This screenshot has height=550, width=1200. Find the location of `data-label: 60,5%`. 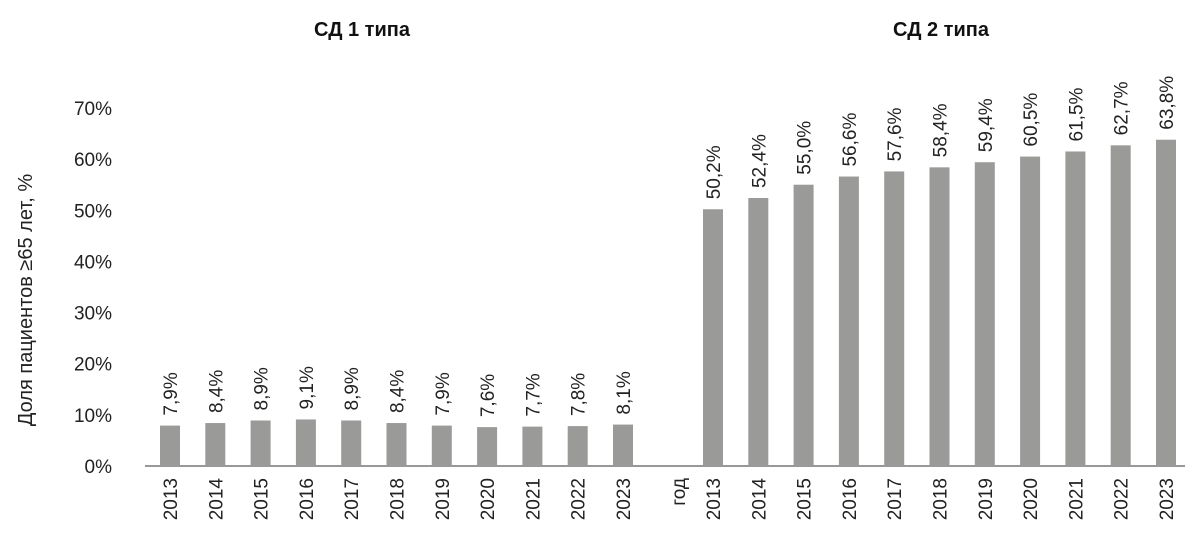

data-label: 60,5% is located at coordinates (1031, 120).